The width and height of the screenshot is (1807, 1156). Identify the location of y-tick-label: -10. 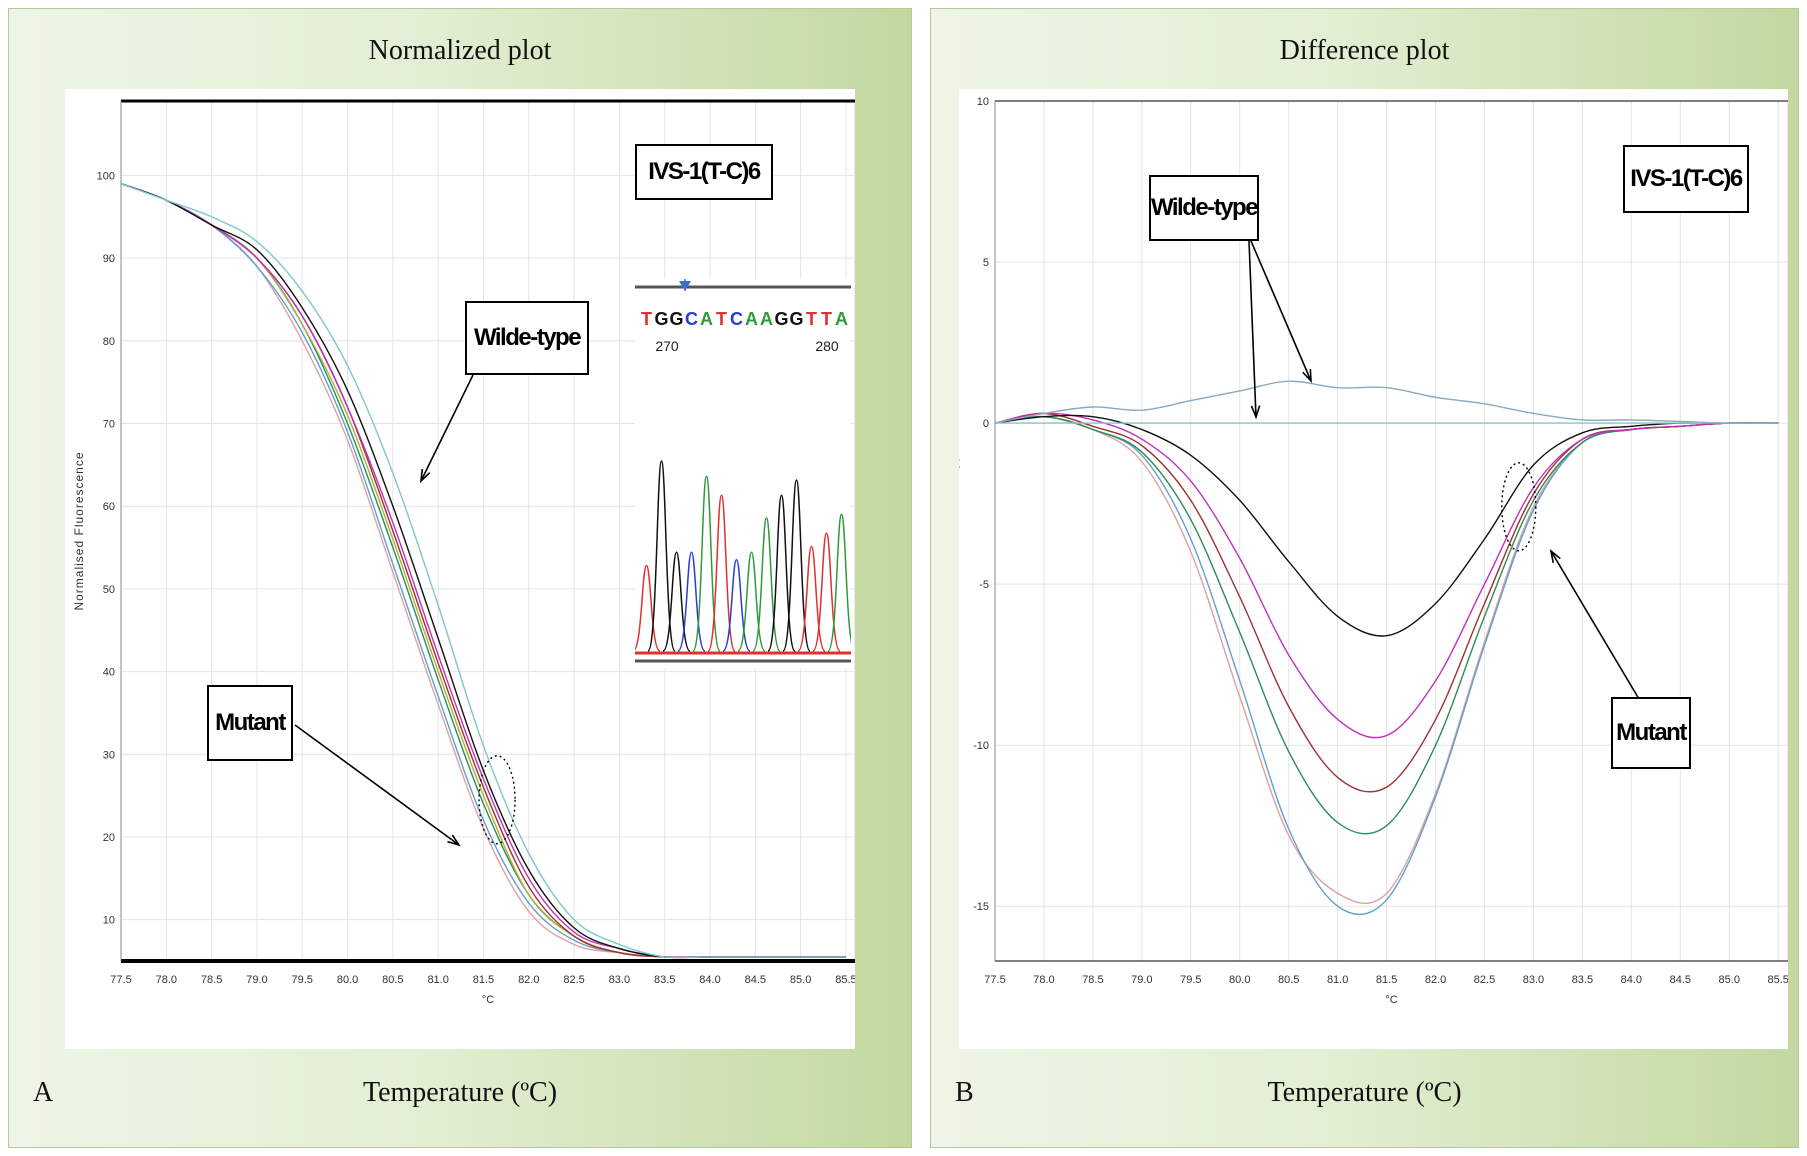
(981, 746).